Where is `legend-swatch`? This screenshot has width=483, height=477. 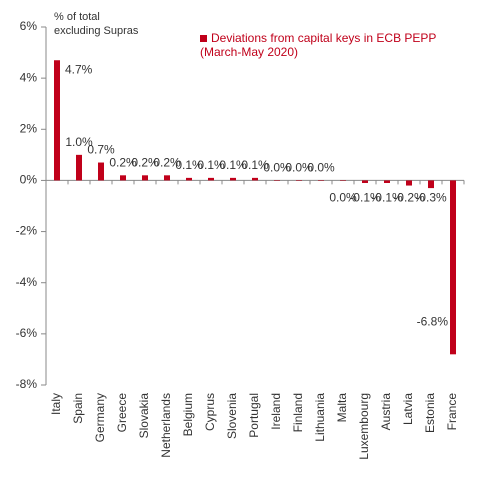
legend-swatch is located at coordinates (203, 38).